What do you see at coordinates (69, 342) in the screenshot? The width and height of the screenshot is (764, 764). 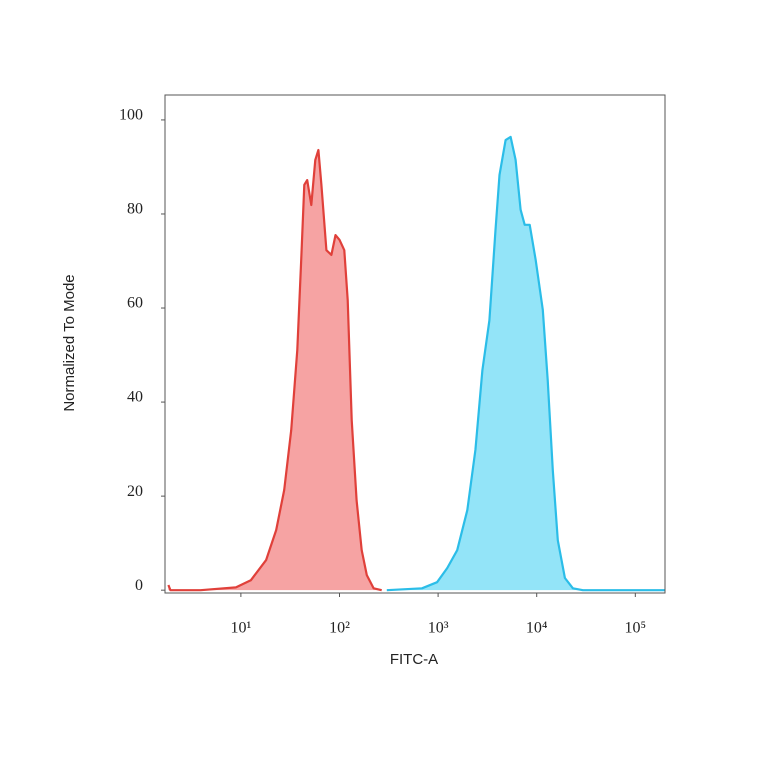 I see `y-axis-label: Normalized To Mode` at bounding box center [69, 342].